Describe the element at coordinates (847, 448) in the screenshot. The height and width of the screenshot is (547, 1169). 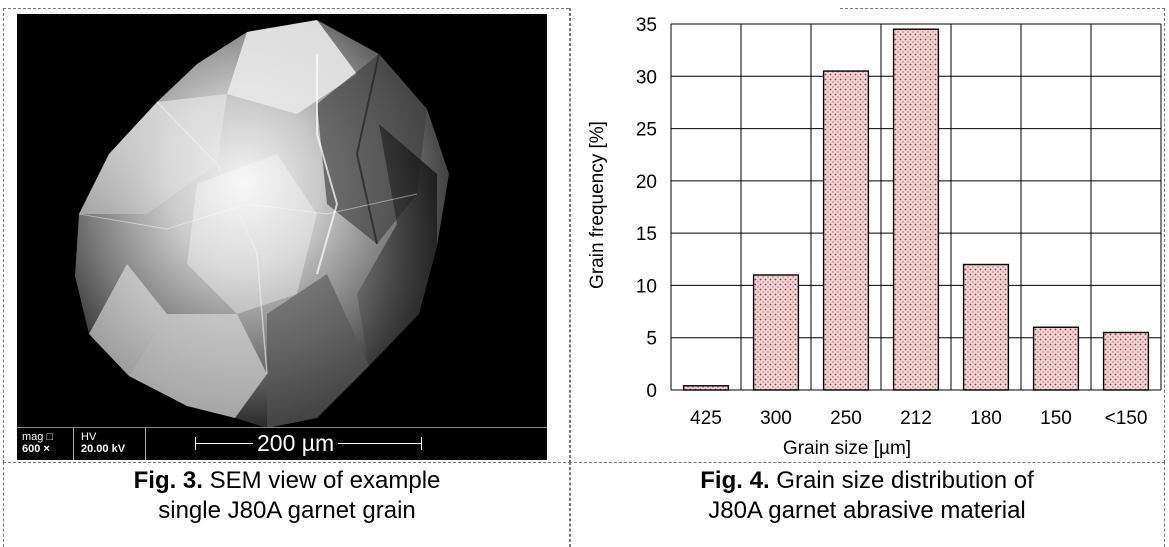
I see `x-axis-label: Grain size [µm]` at that location.